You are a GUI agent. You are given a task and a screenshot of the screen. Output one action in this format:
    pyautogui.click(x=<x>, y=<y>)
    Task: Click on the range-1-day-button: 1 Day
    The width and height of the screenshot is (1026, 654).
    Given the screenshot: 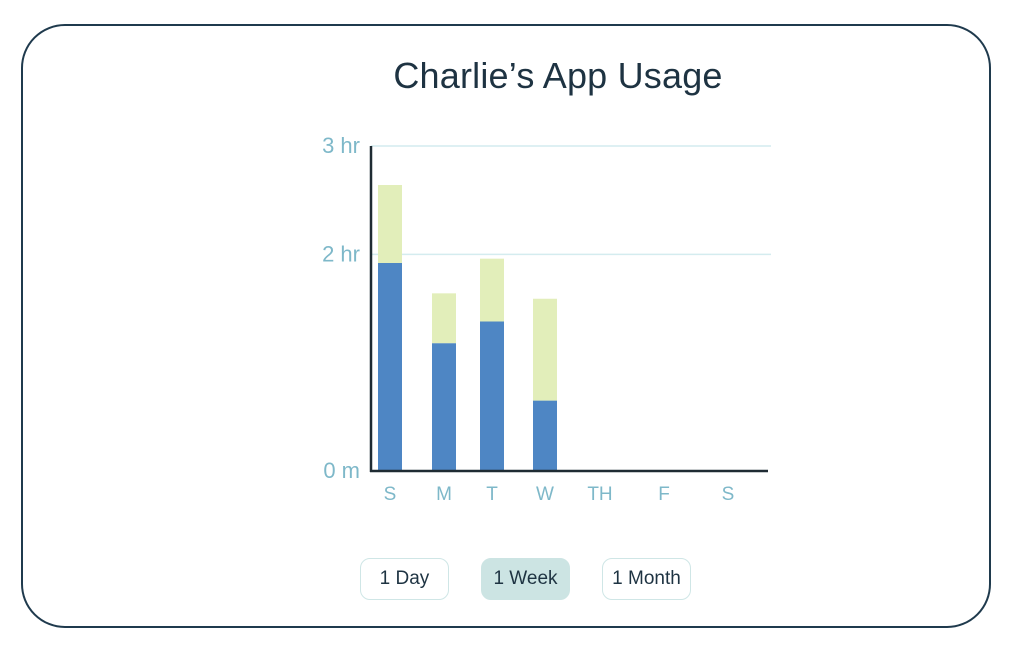 What is the action you would take?
    pyautogui.click(x=404, y=579)
    